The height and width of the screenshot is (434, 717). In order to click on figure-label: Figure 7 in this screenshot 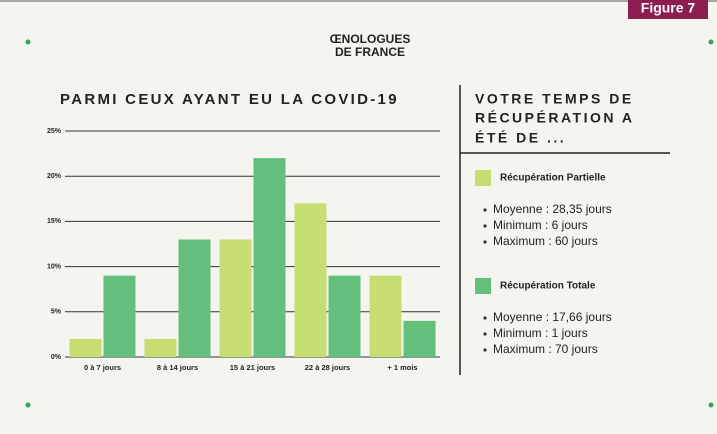, I will do `click(668, 8)`.